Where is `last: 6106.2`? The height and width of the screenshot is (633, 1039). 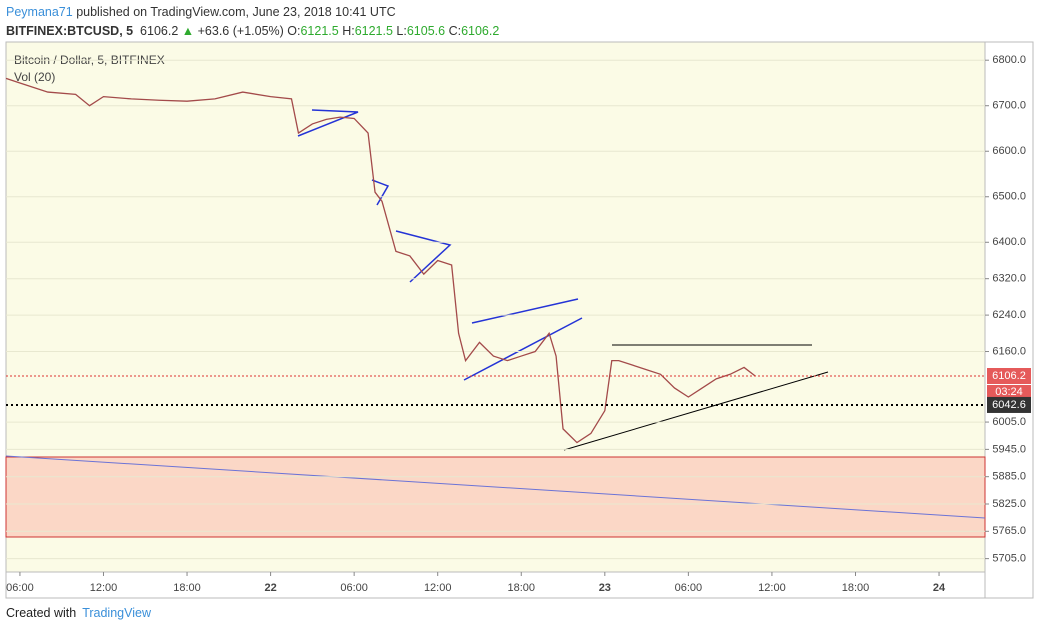 last: 6106.2 is located at coordinates (159, 31).